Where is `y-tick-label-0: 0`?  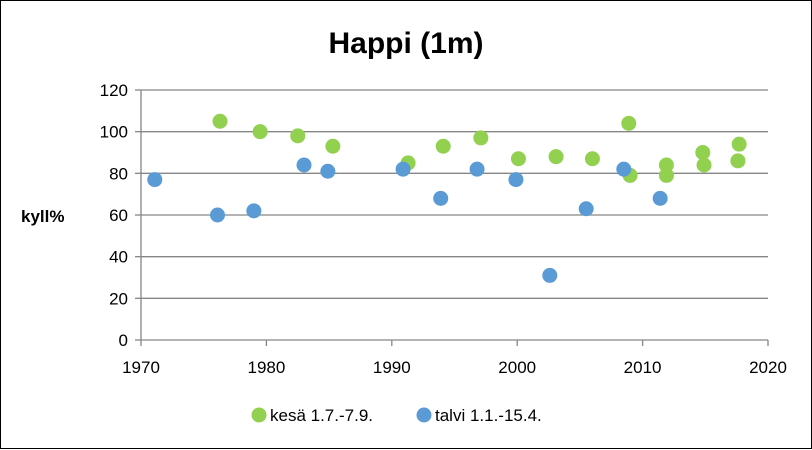 y-tick-label-0: 0 is located at coordinates (123, 340).